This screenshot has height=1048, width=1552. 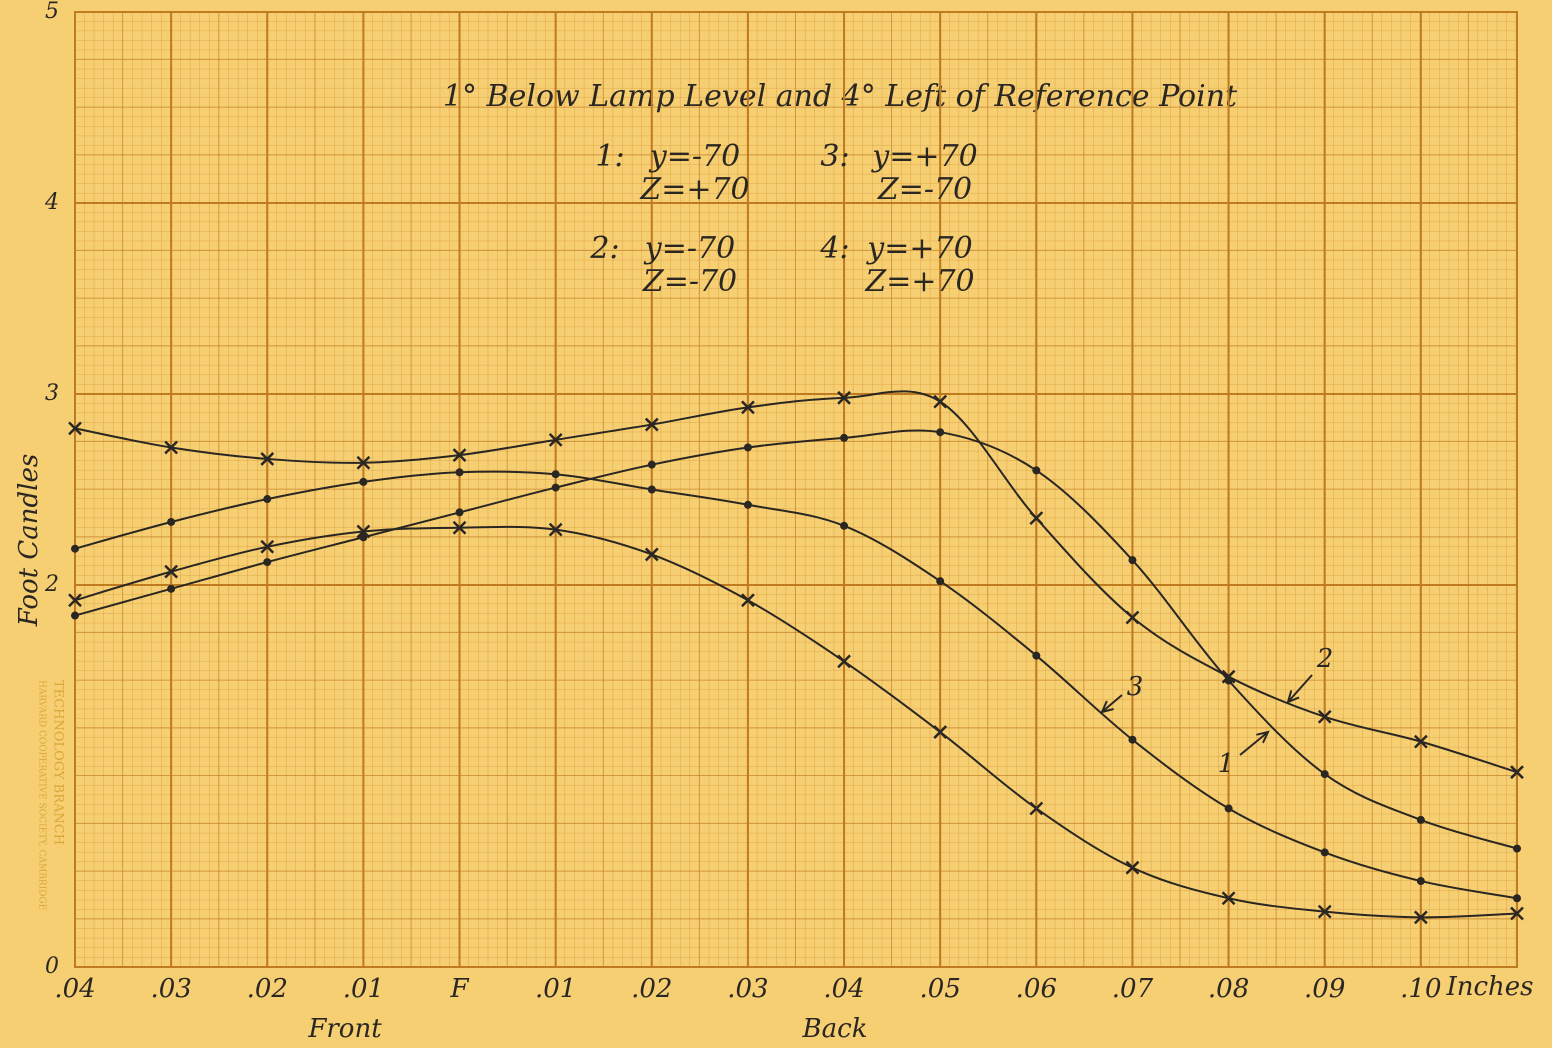 What do you see at coordinates (609, 156) in the screenshot?
I see `legend-key: 1:` at bounding box center [609, 156].